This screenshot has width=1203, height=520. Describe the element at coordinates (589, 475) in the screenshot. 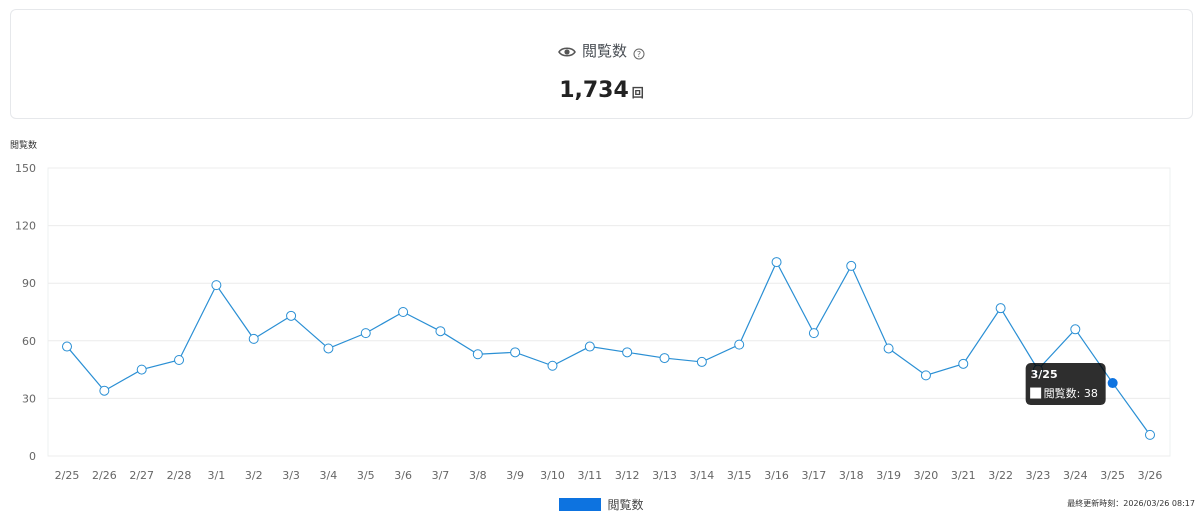

I see `x-tick-label: 3/11` at that location.